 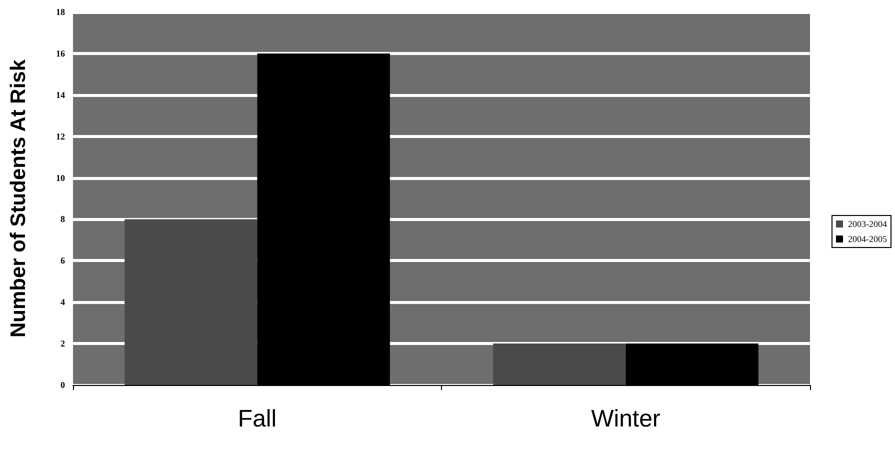 I want to click on y-tick-label: 18, so click(x=61, y=12).